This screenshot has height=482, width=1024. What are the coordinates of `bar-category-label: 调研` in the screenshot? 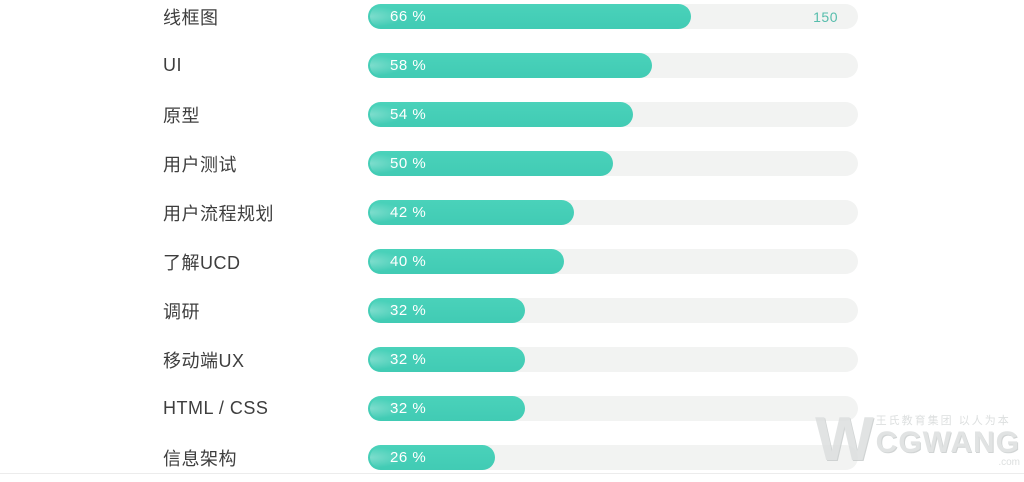 It's located at (181, 311).